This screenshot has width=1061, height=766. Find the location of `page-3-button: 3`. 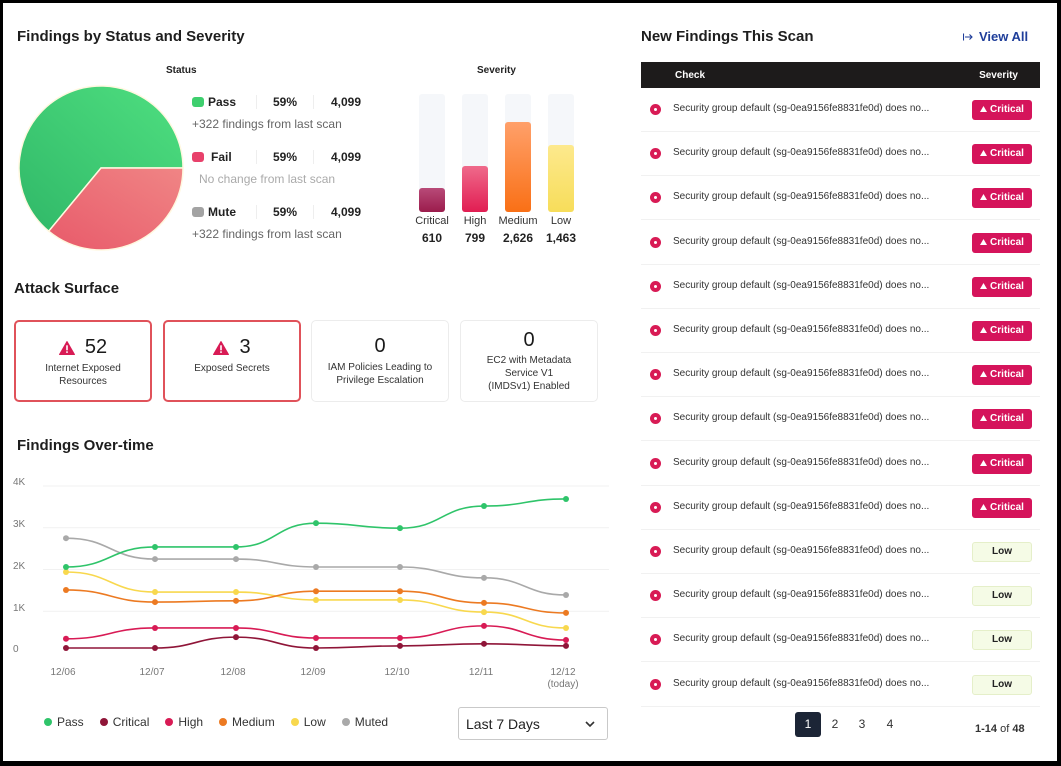

page-3-button: 3 is located at coordinates (862, 724).